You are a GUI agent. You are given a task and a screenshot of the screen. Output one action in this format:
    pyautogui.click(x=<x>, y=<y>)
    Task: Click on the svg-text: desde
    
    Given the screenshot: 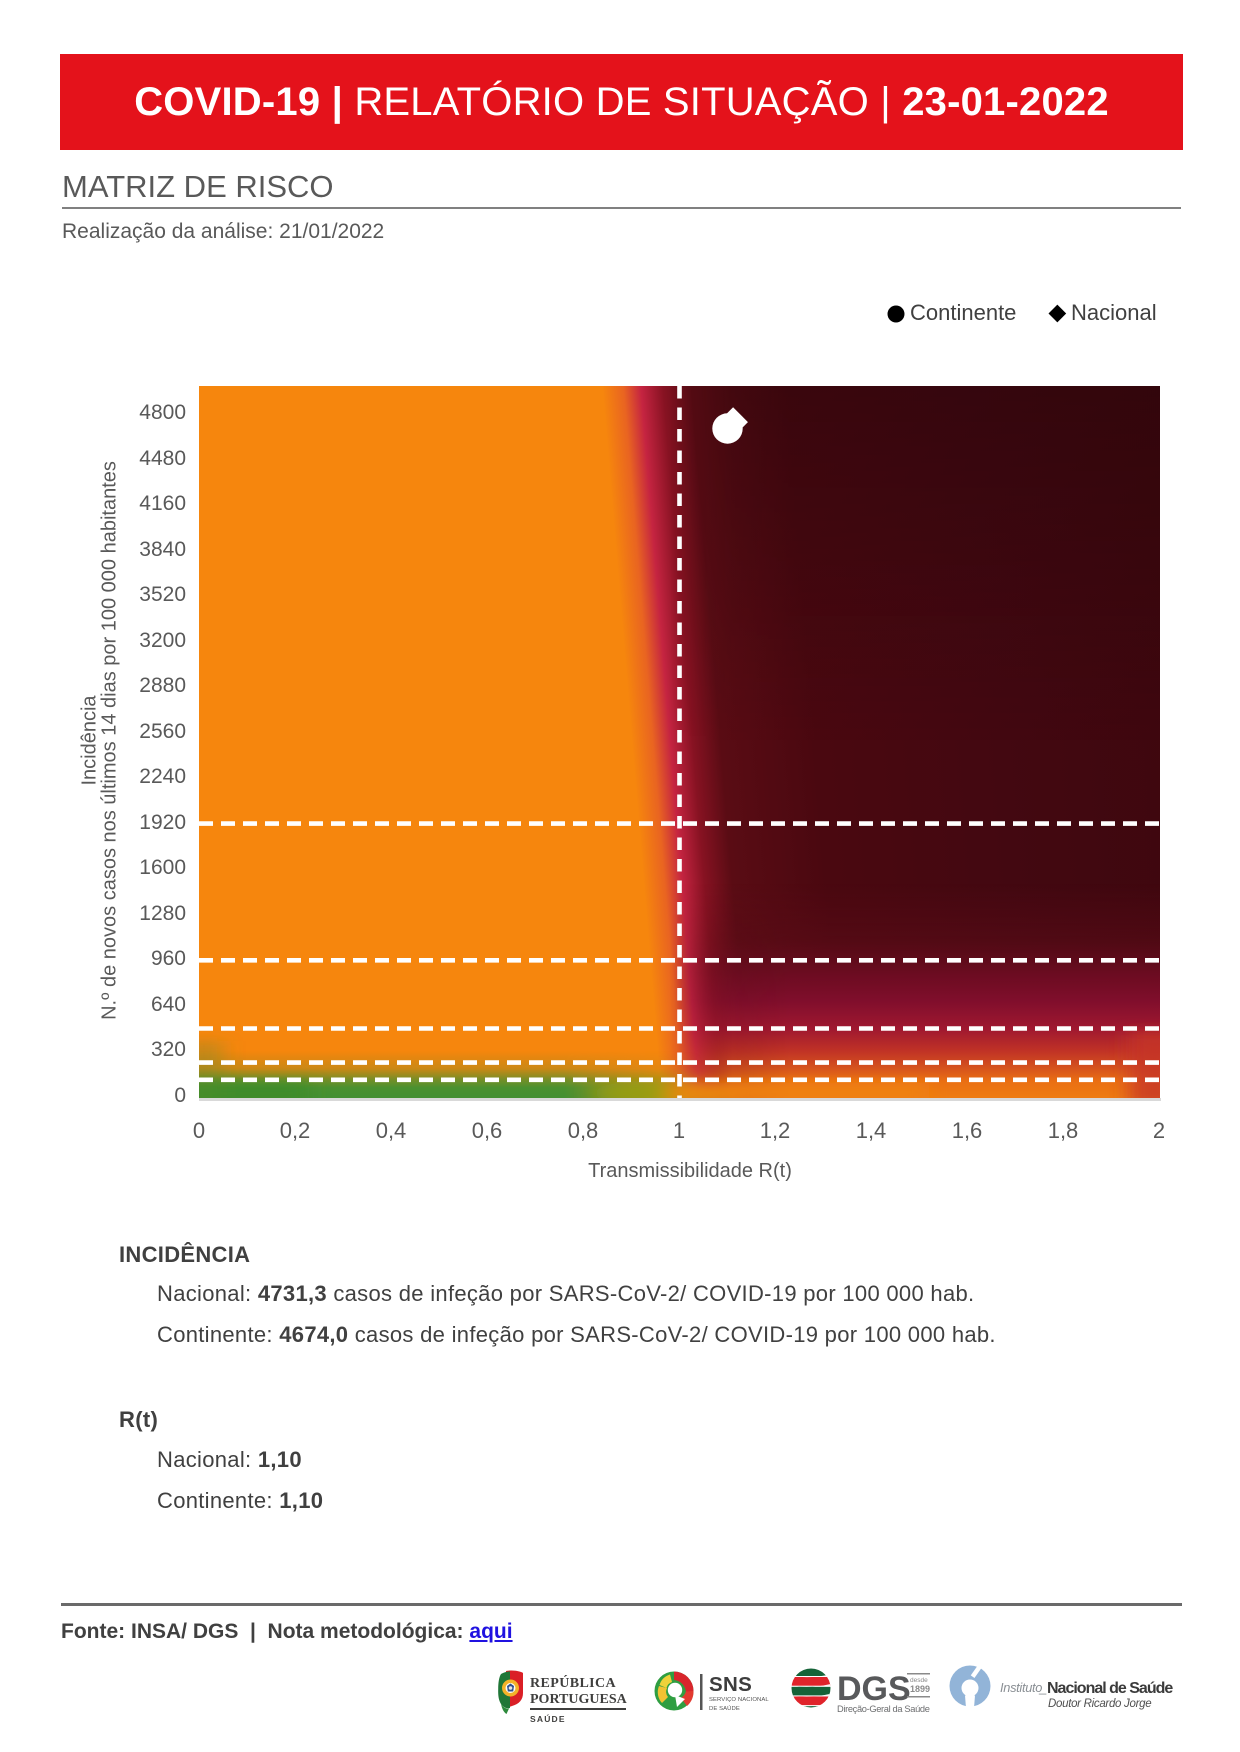 What is the action you would take?
    pyautogui.click(x=919, y=1680)
    